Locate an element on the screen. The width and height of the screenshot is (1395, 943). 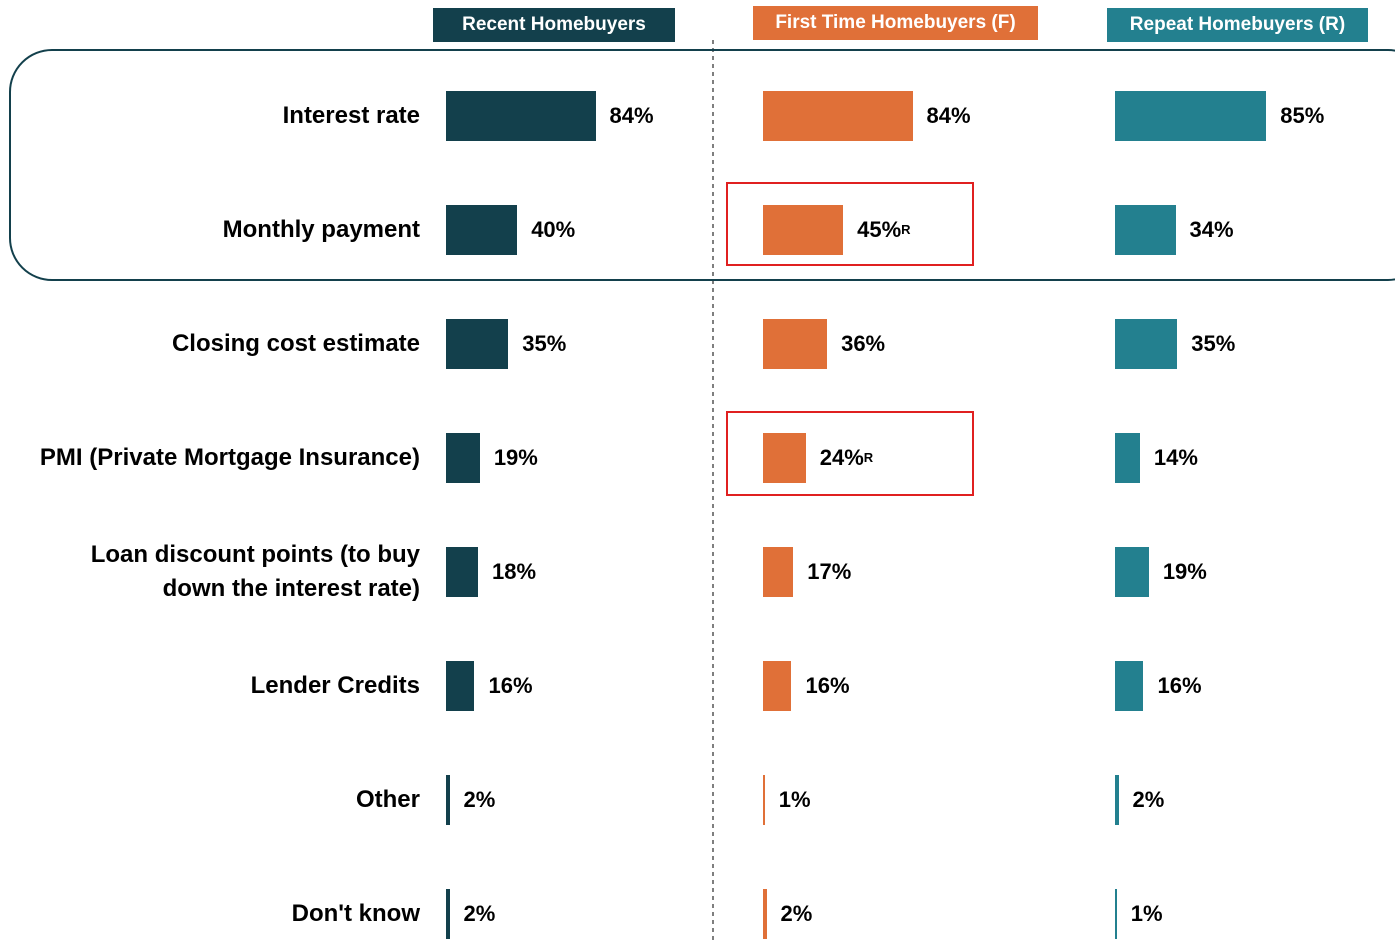
category-label: Other is located at coordinates (387, 799).